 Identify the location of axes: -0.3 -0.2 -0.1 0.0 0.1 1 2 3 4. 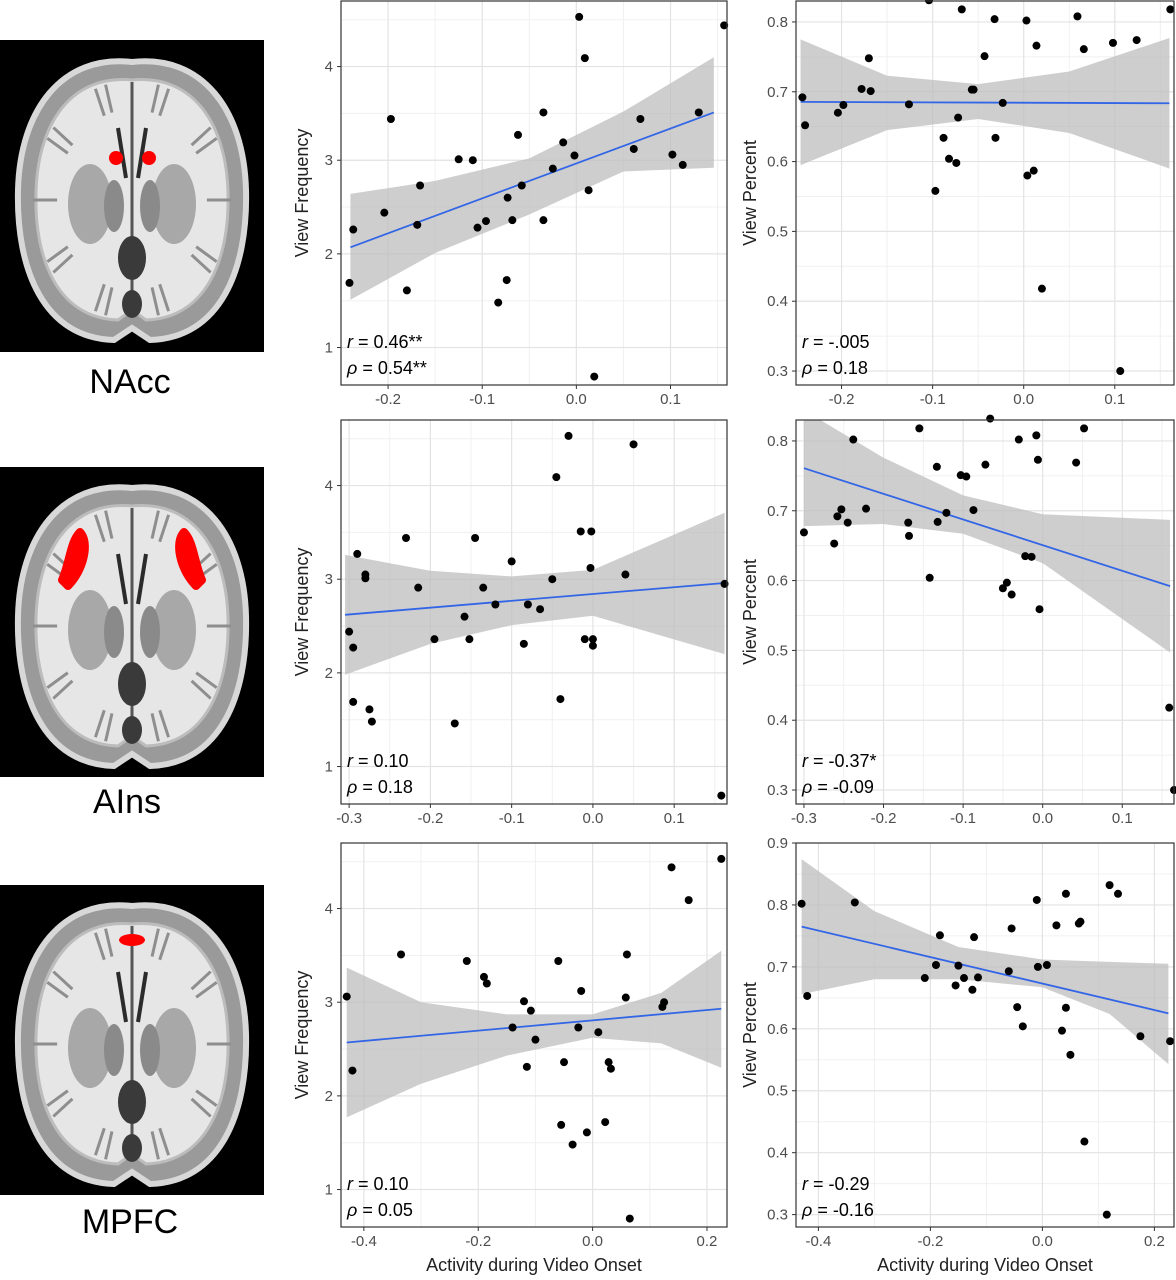
(505, 652).